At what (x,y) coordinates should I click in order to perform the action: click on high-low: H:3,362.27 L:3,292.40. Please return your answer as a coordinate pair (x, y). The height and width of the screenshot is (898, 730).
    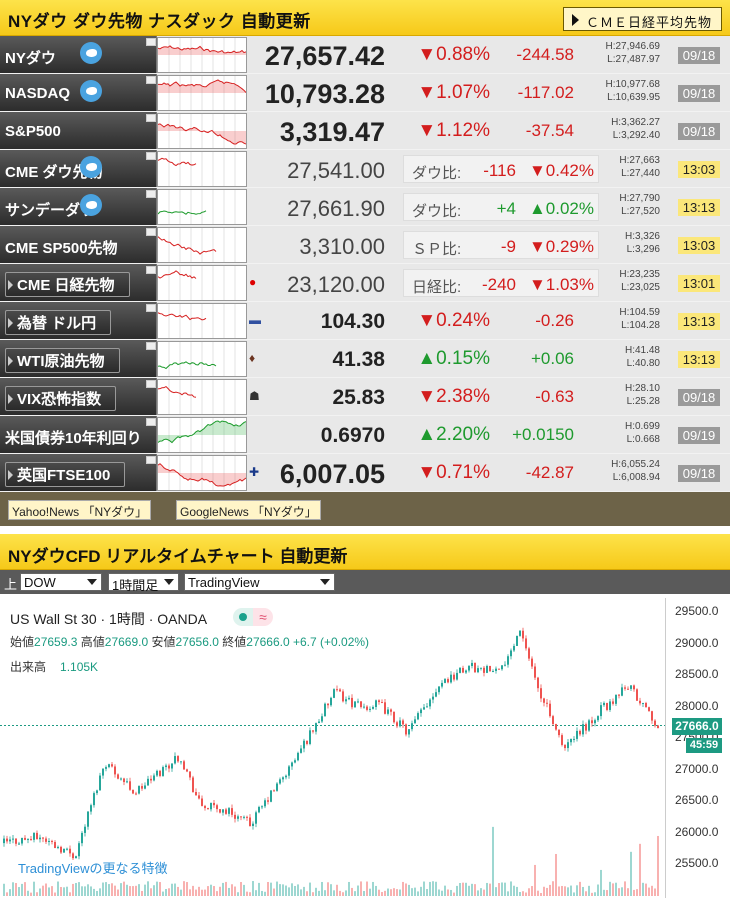
    Looking at the image, I should click on (625, 129).